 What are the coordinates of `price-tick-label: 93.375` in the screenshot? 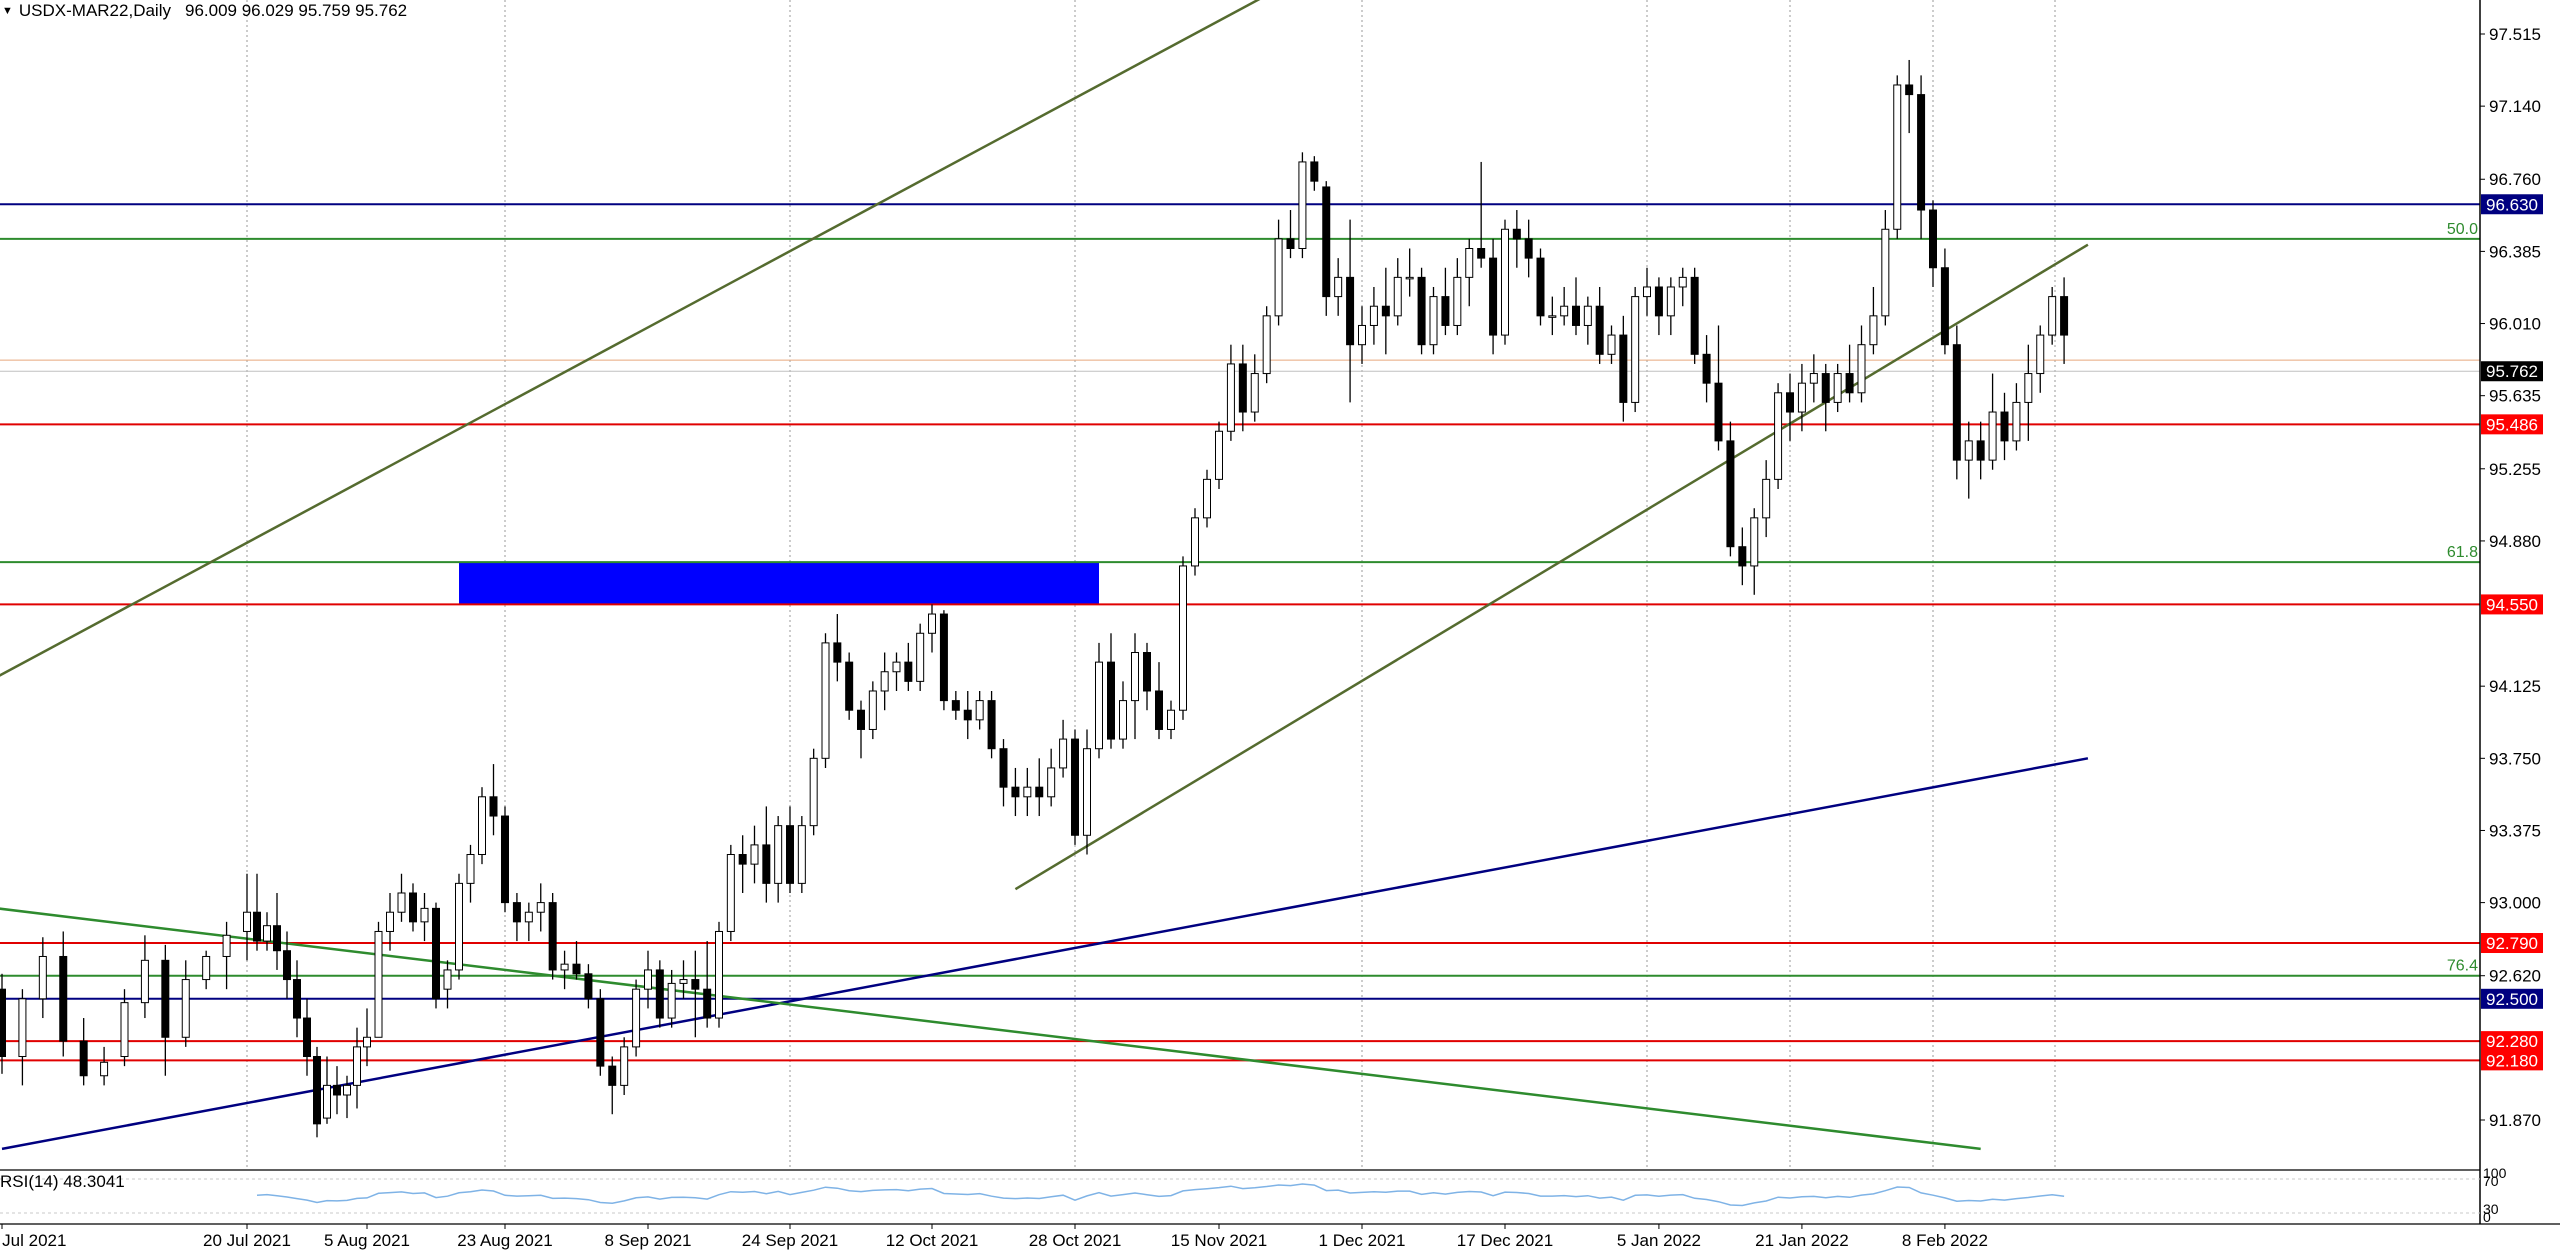 It's located at (2515, 830).